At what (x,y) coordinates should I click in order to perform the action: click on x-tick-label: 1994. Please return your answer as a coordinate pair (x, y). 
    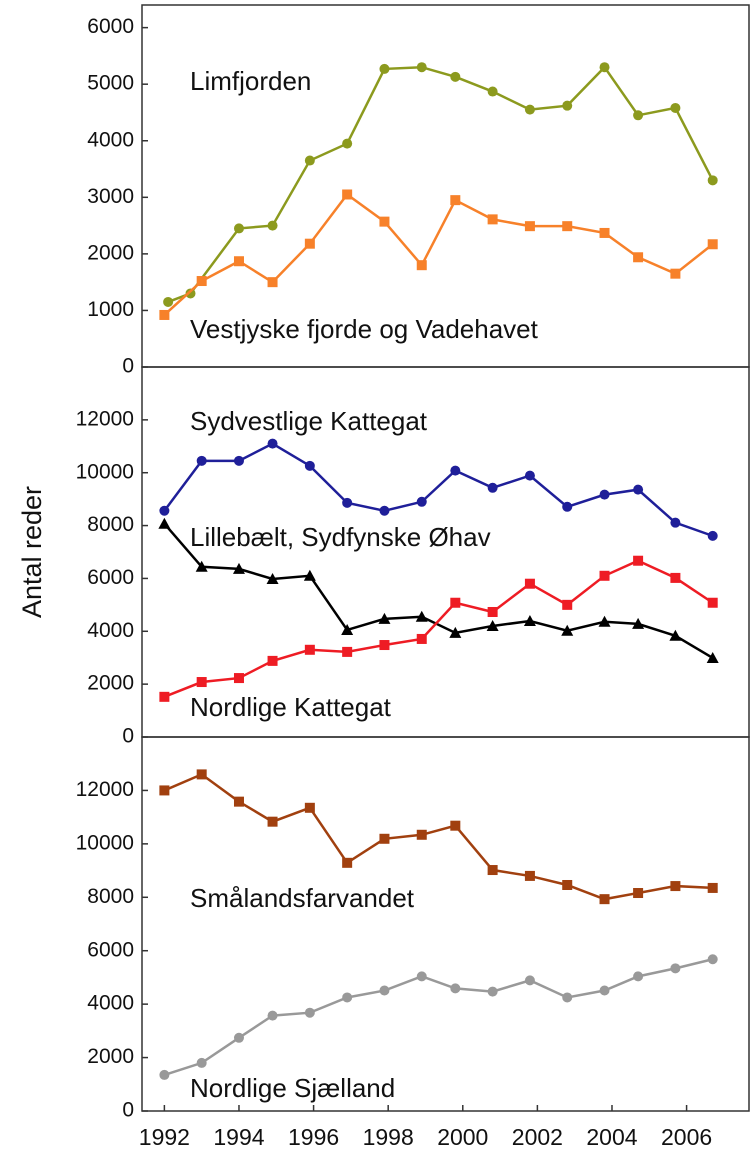
    Looking at the image, I should click on (238, 1137).